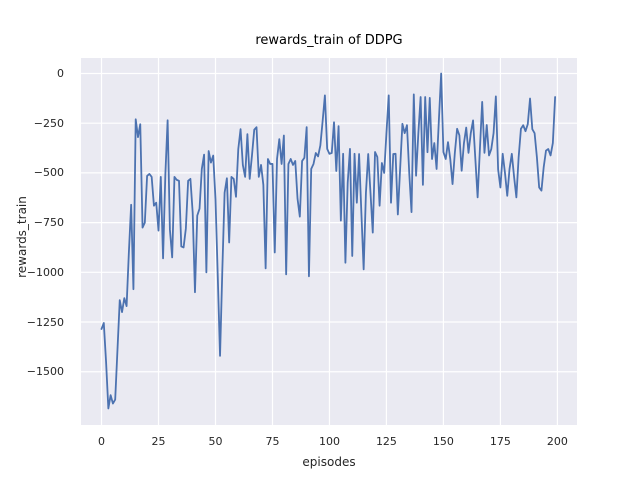 The height and width of the screenshot is (480, 640). Describe the element at coordinates (45, 322) in the screenshot. I see `y-tick-label: −1250` at that location.